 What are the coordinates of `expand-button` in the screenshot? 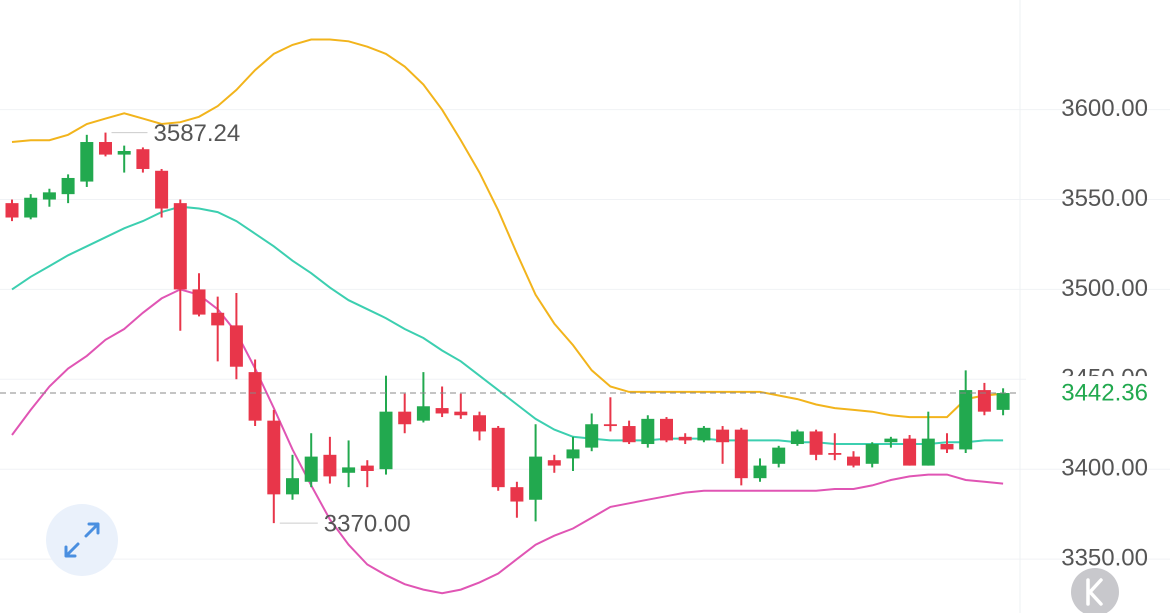 It's located at (82, 540).